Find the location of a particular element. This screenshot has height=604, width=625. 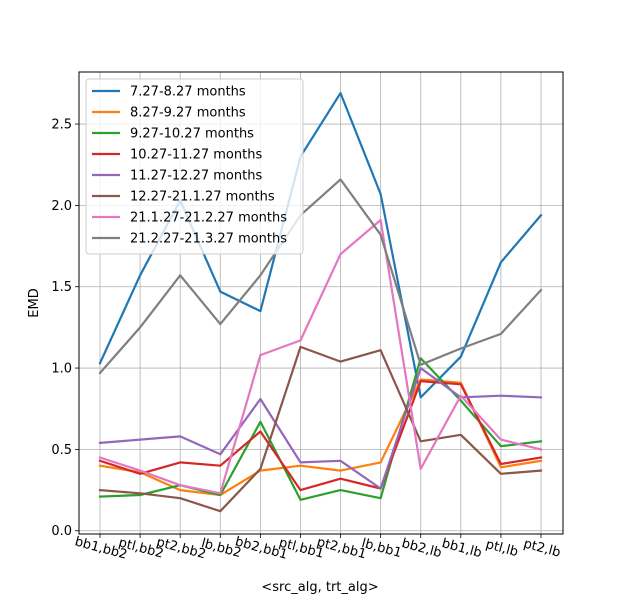

legend-label: 9.27-10.27 months is located at coordinates (192, 134).